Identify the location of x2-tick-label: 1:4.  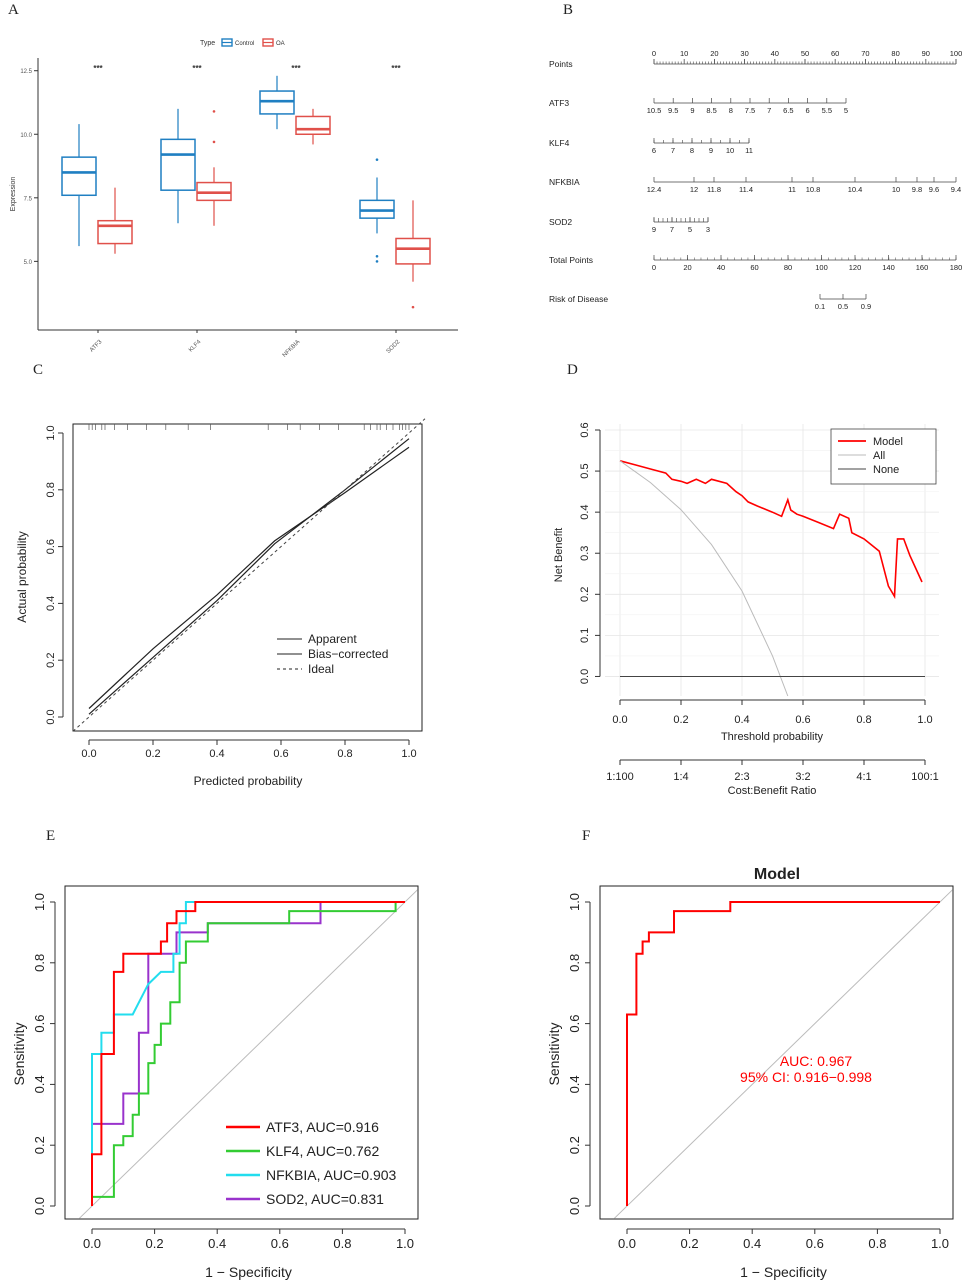
(680, 777).